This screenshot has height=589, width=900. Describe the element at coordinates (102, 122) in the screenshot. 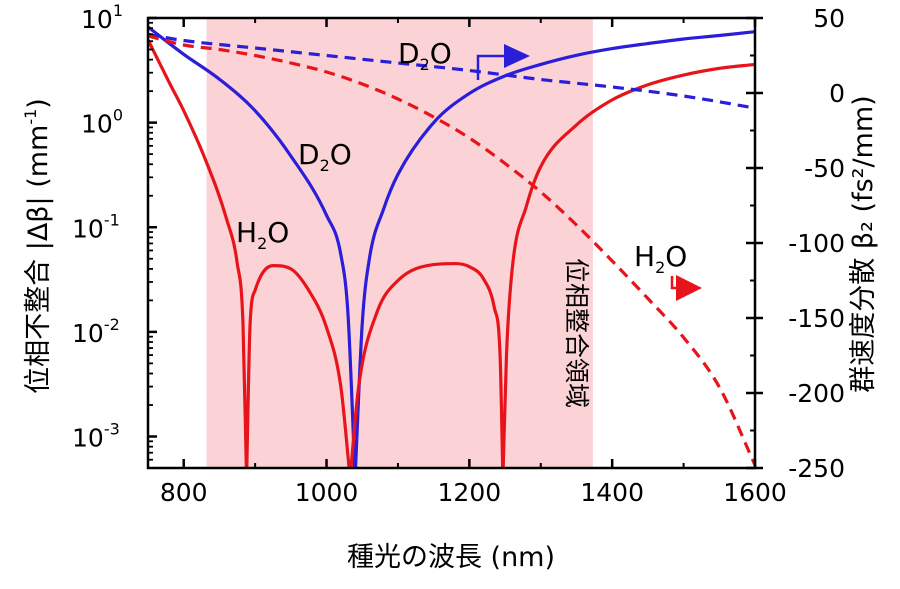

I see `y-left-tick-label: 10⁰` at that location.